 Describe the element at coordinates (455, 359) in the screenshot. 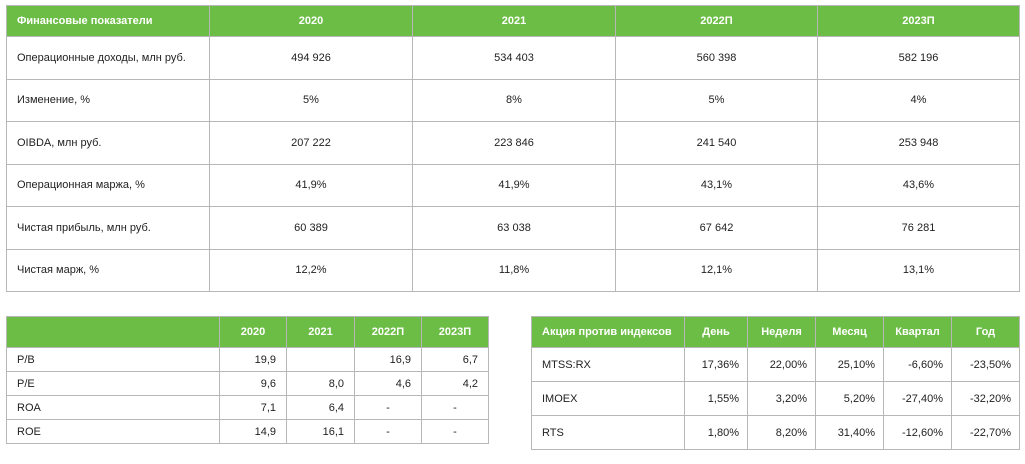

I see `cell-value: 6,7` at that location.